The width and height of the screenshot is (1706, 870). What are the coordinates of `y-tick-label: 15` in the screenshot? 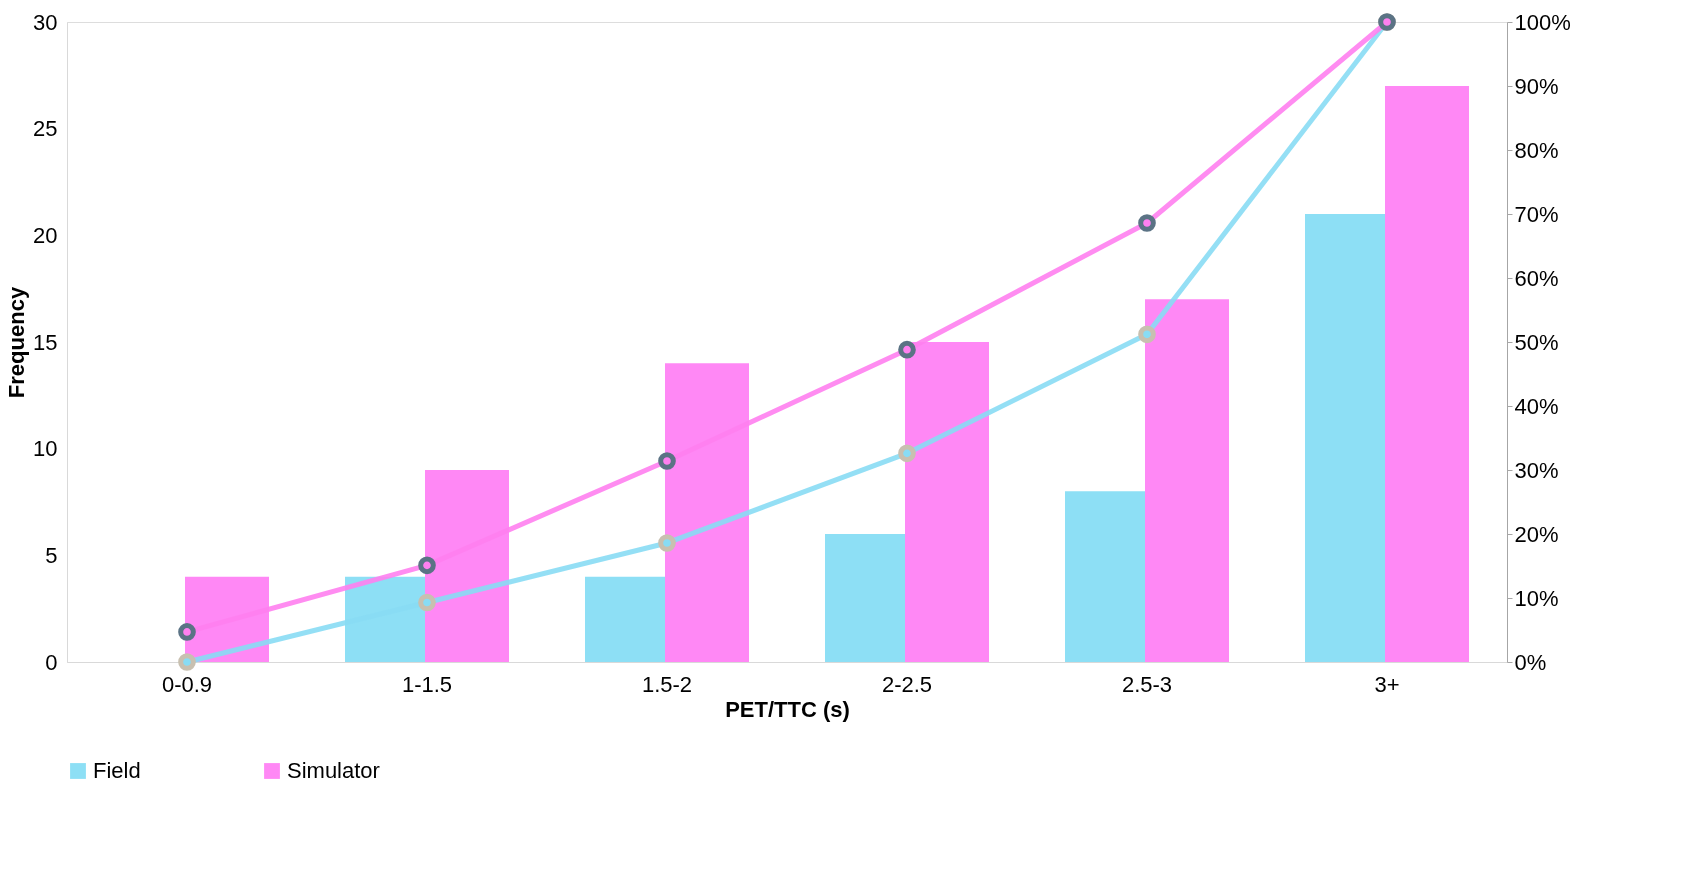 It's located at (45, 342).